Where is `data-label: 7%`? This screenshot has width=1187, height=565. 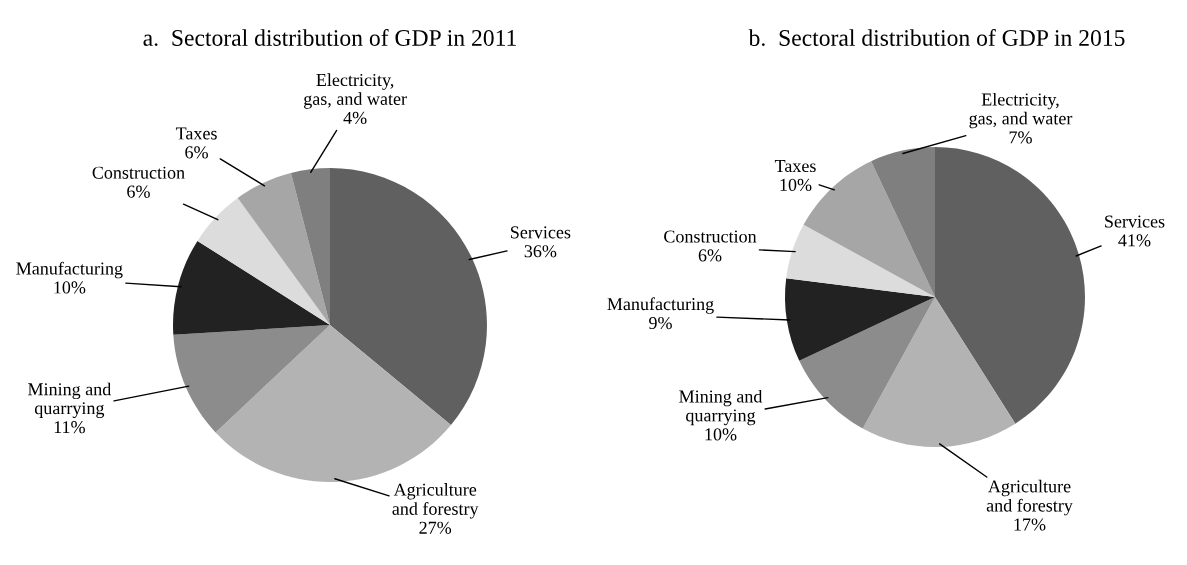 data-label: 7% is located at coordinates (1020, 137).